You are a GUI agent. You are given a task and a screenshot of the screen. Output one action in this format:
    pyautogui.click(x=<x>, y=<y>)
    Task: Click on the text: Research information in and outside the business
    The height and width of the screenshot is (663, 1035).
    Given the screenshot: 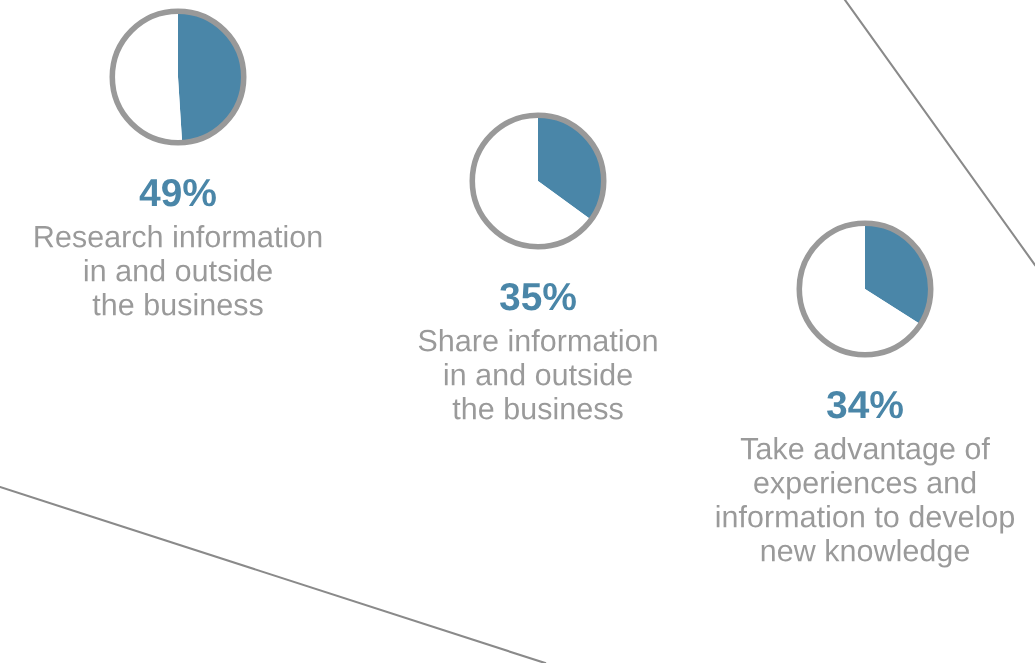 What is the action you would take?
    pyautogui.click(x=178, y=270)
    